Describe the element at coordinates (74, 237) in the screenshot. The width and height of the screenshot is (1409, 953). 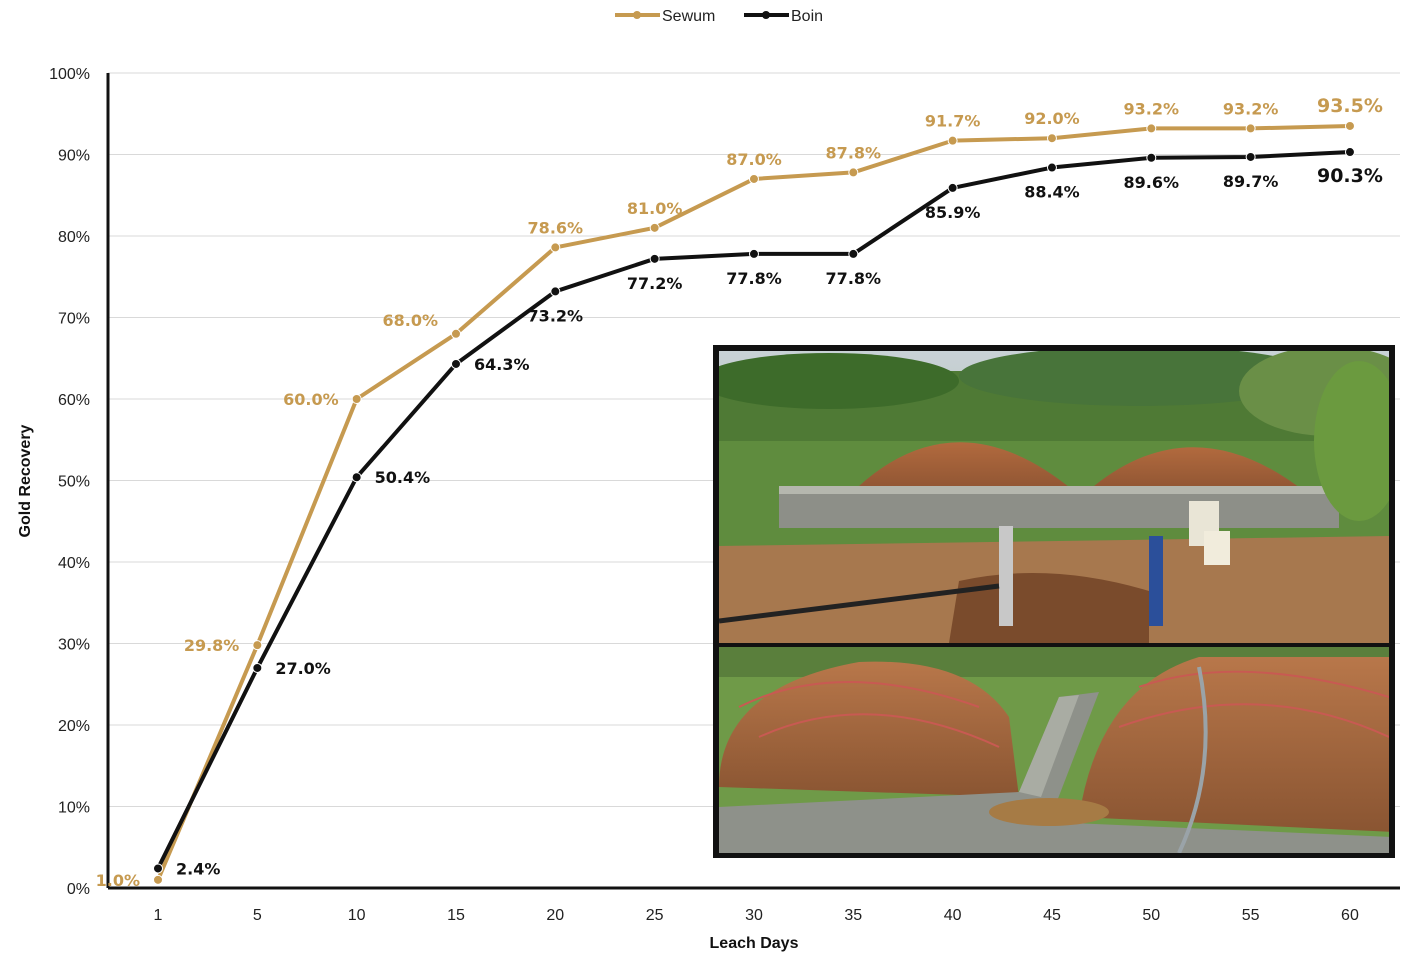
I see `y-tick-label: 80%` at that location.